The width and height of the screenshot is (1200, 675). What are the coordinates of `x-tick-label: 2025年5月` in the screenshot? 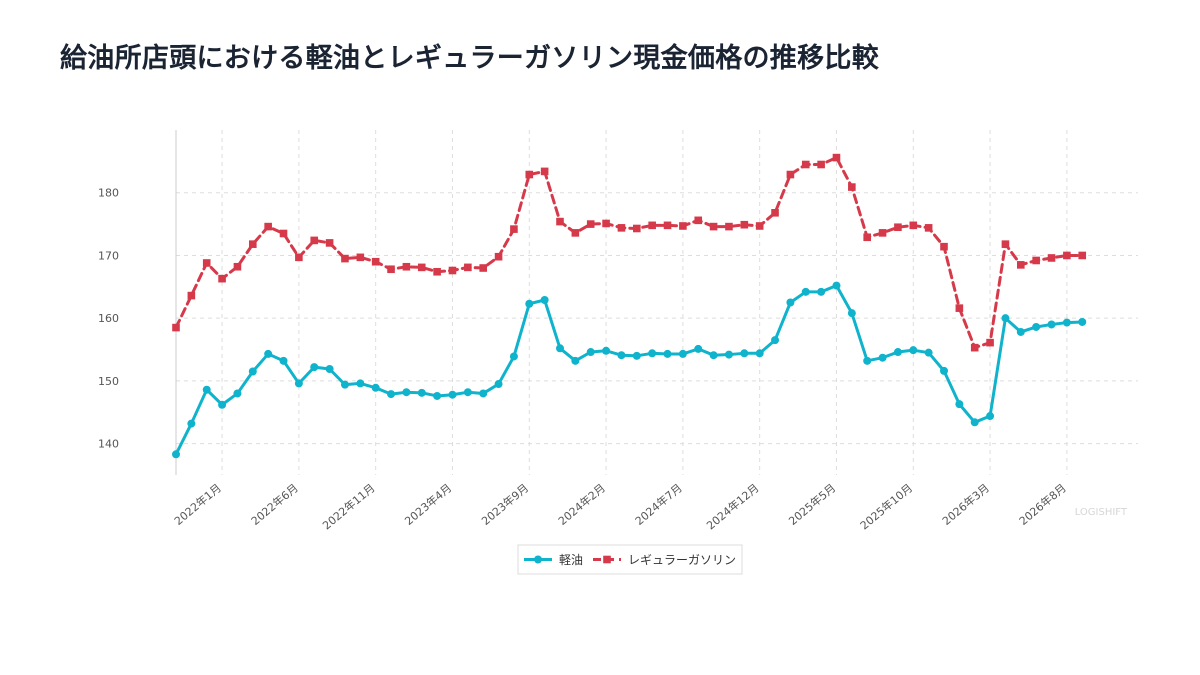 It's located at (812, 504).